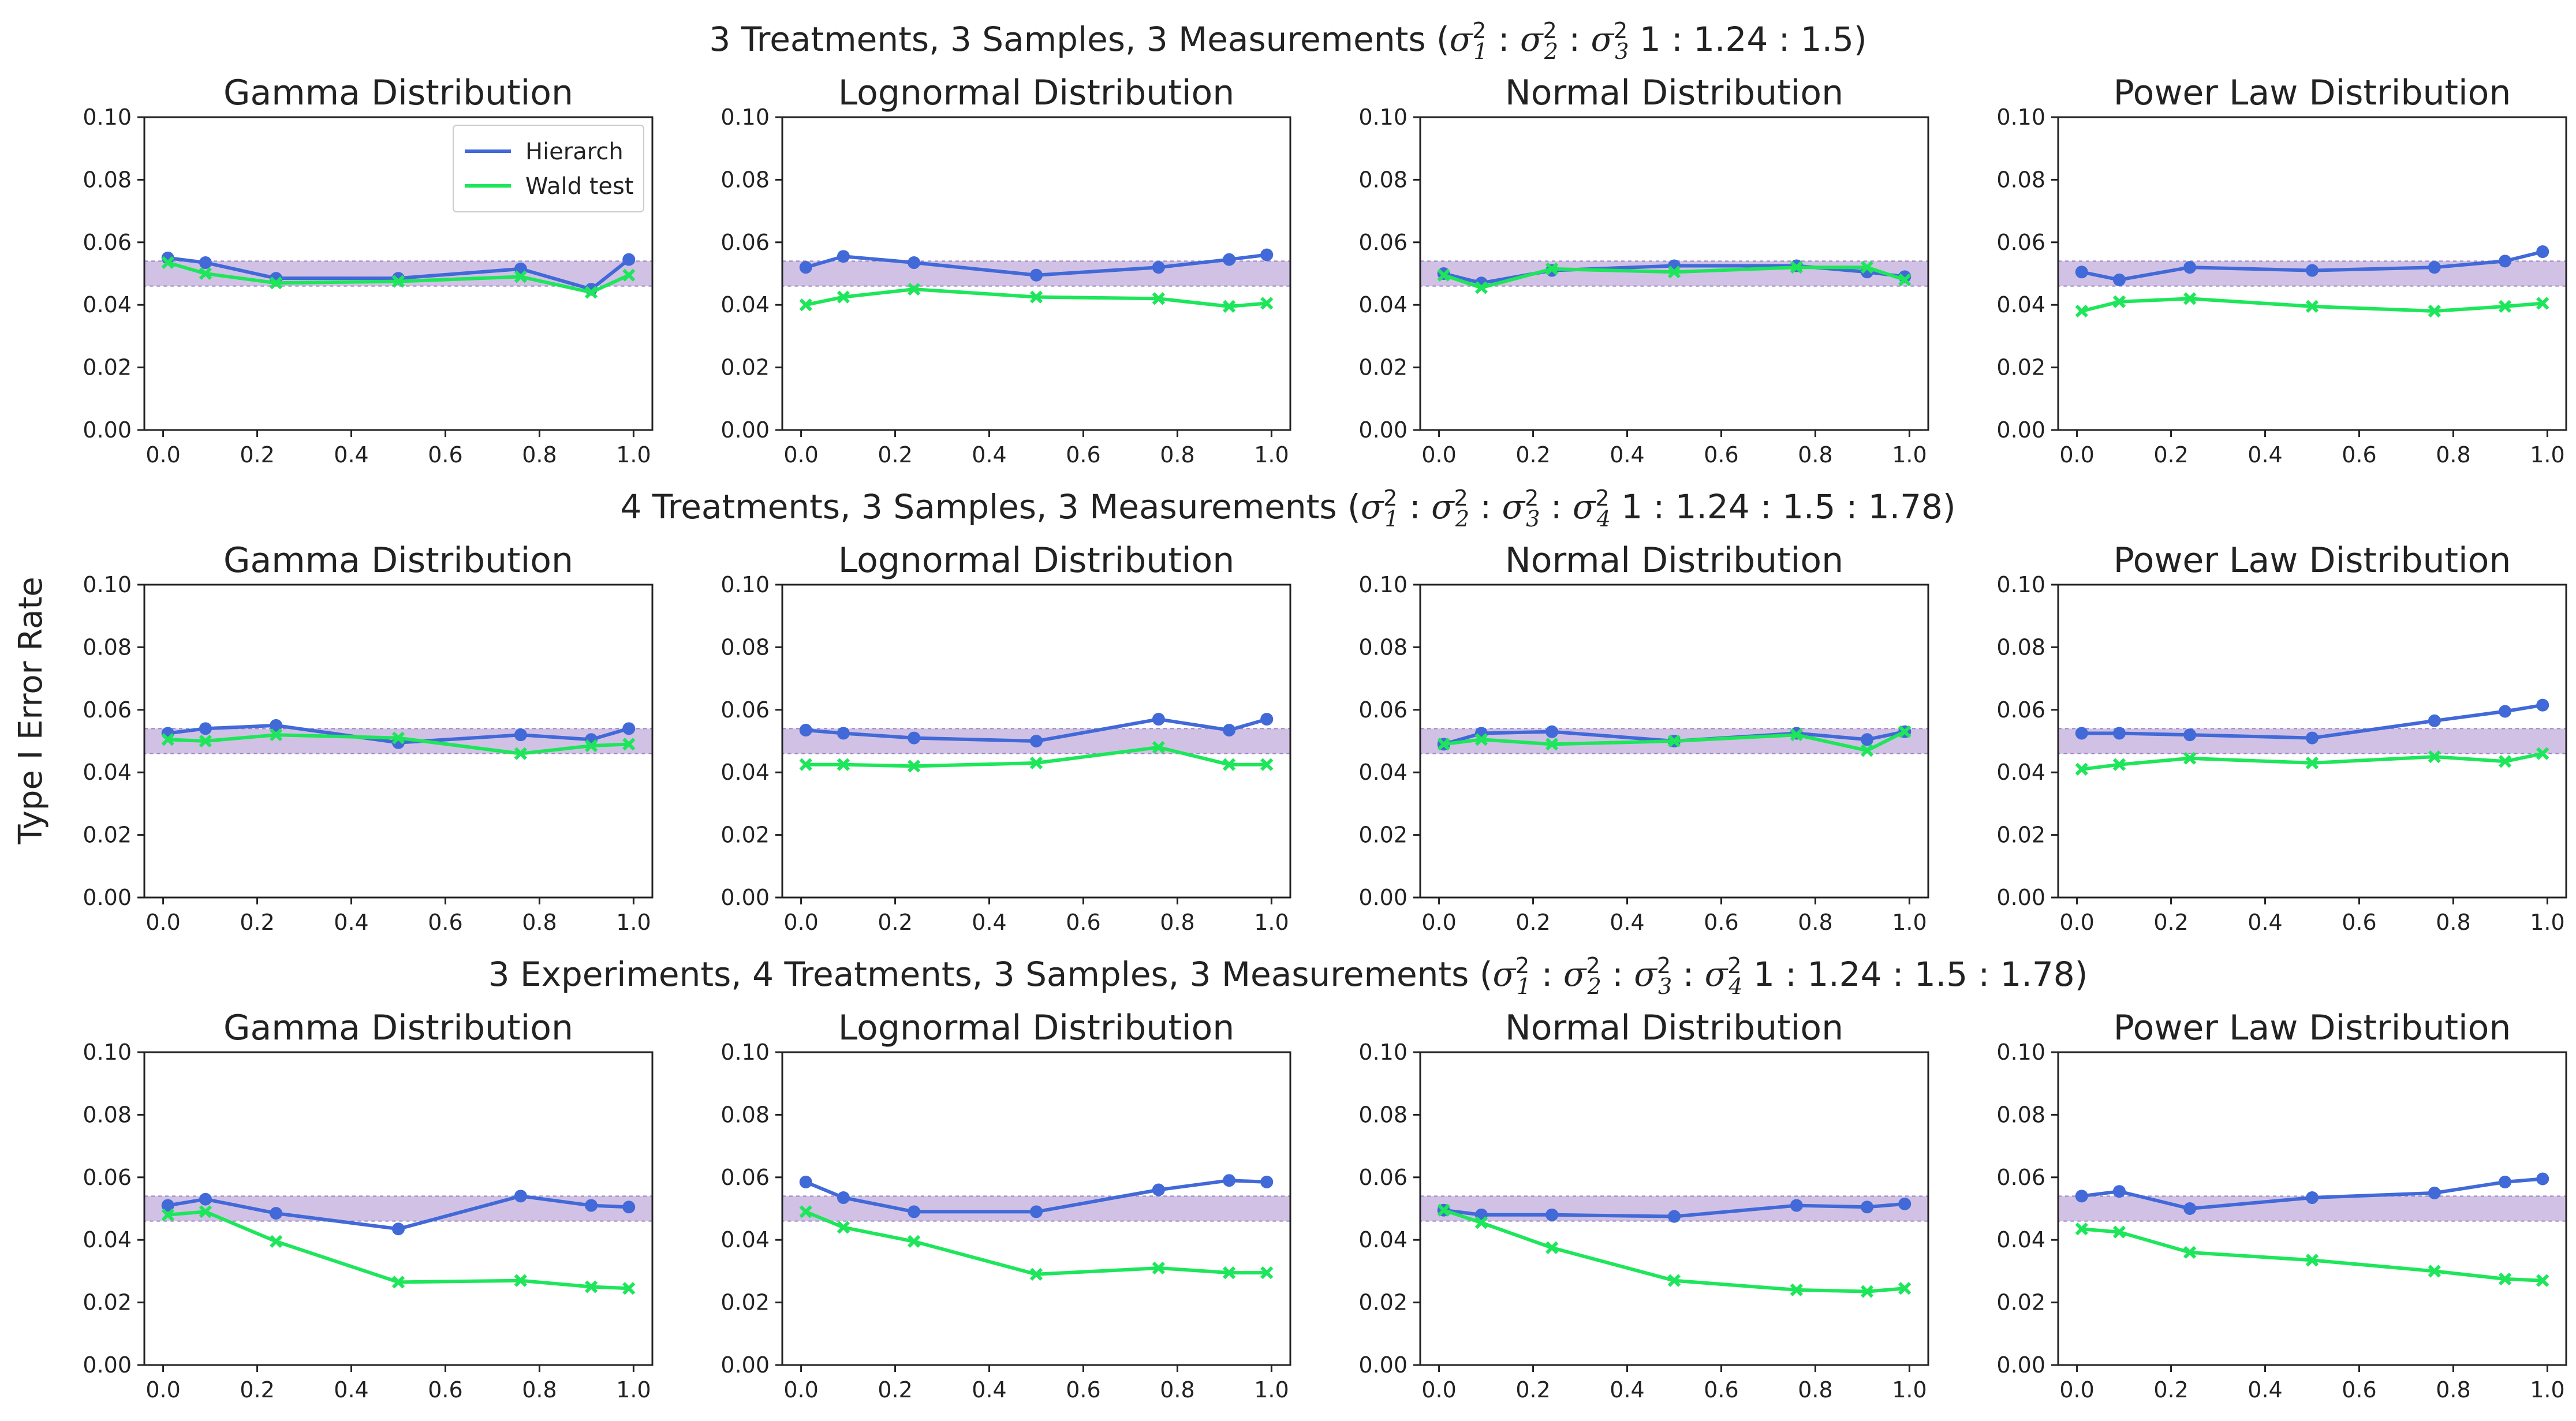  I want to click on panel-title: Normal Distribution, so click(1674, 1028).